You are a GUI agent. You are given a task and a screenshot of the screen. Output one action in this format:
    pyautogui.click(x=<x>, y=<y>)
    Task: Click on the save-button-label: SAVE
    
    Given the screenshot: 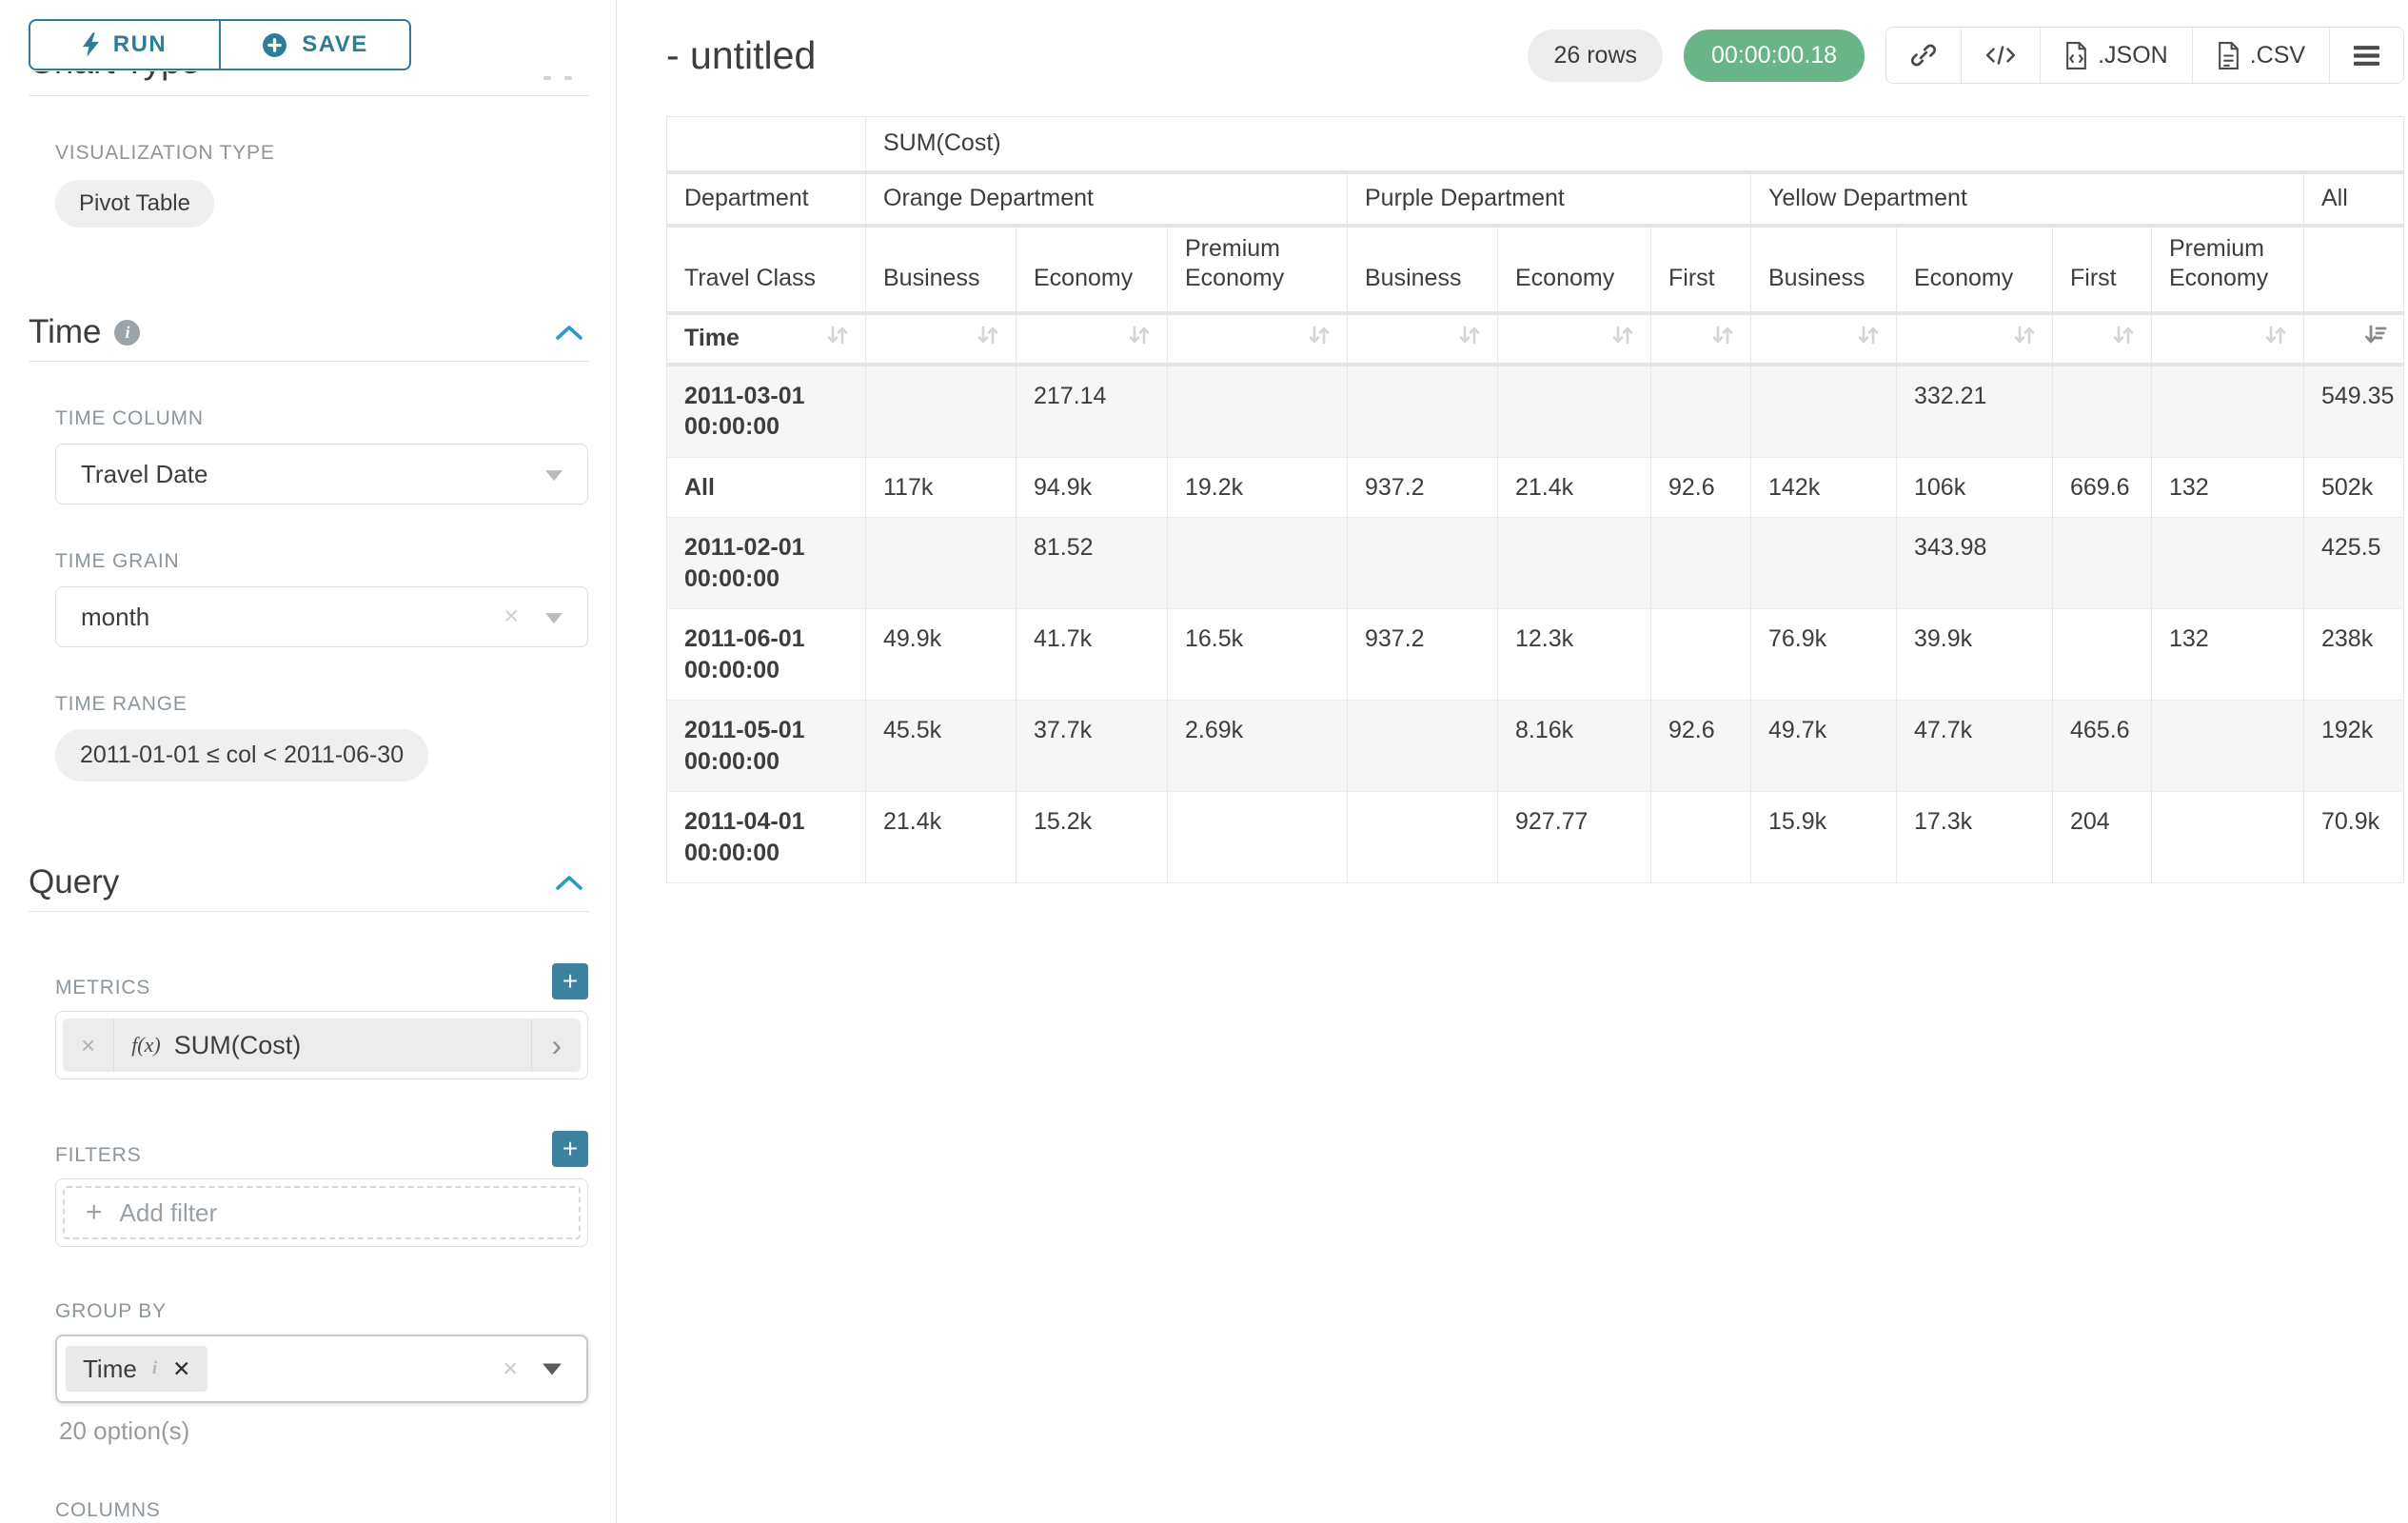 What is the action you would take?
    pyautogui.click(x=335, y=44)
    